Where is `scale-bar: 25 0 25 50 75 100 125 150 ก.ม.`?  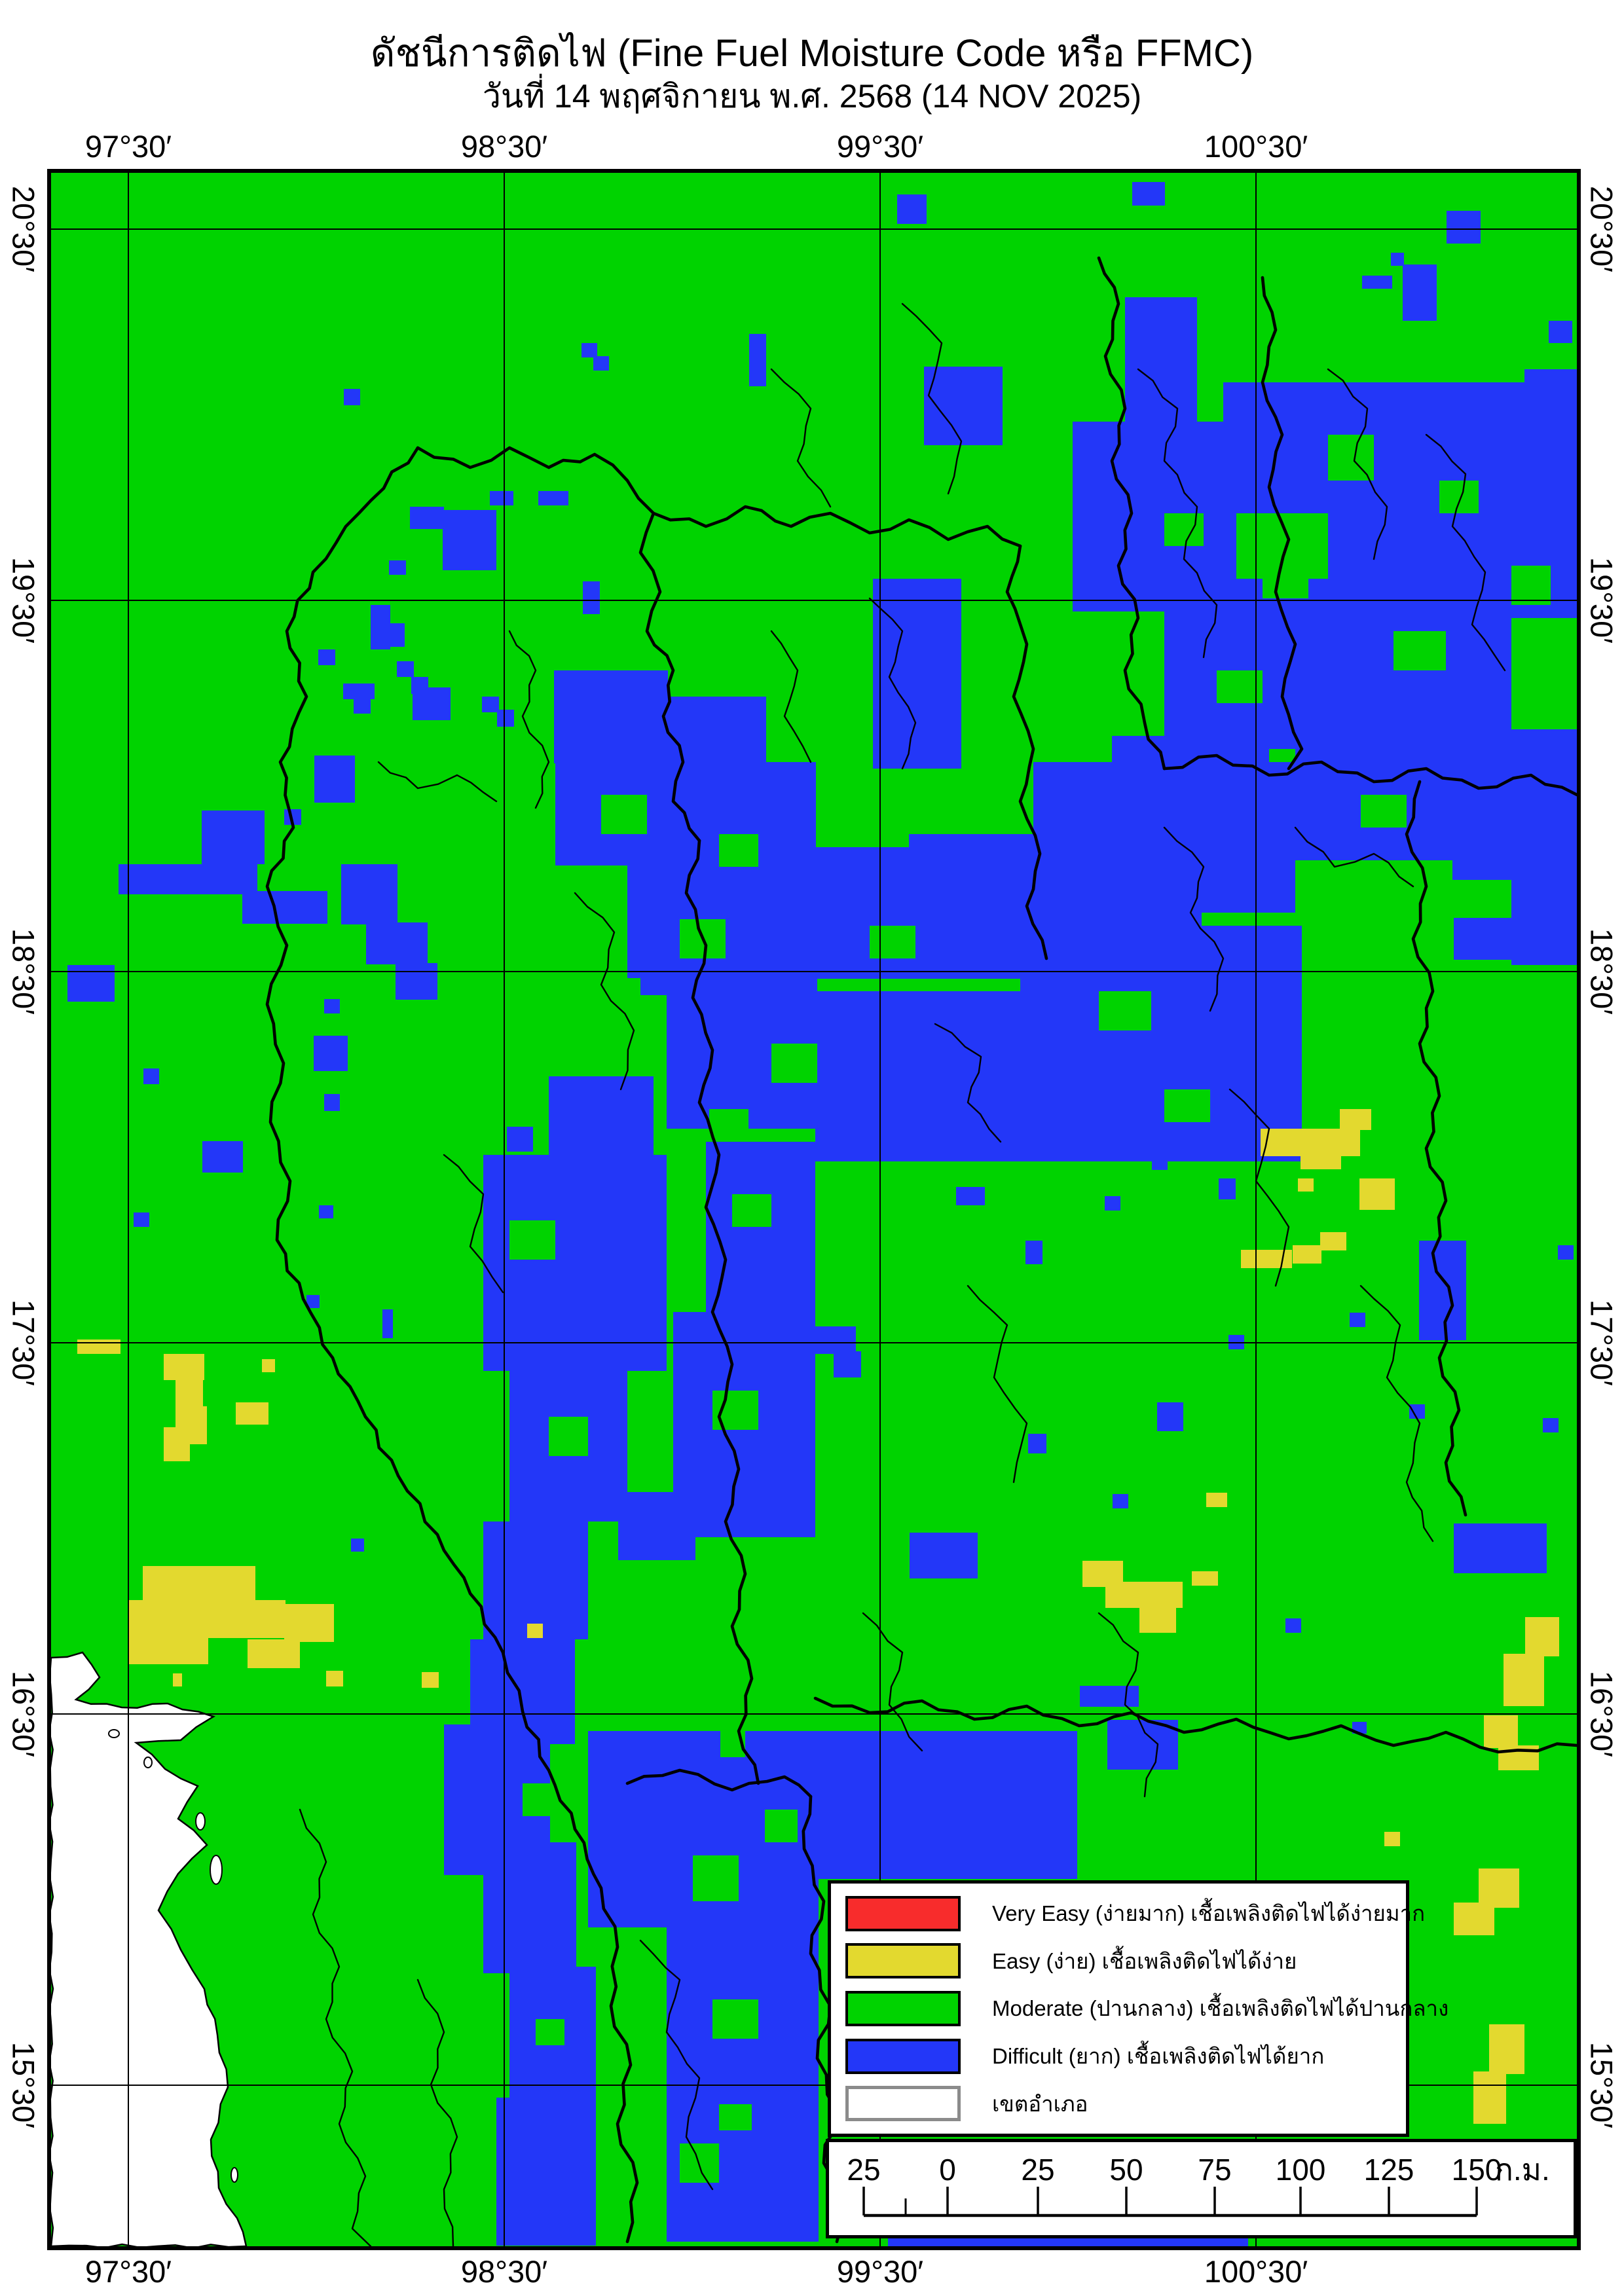 scale-bar: 25 0 25 50 75 100 125 150 ก.ม. is located at coordinates (1201, 2188).